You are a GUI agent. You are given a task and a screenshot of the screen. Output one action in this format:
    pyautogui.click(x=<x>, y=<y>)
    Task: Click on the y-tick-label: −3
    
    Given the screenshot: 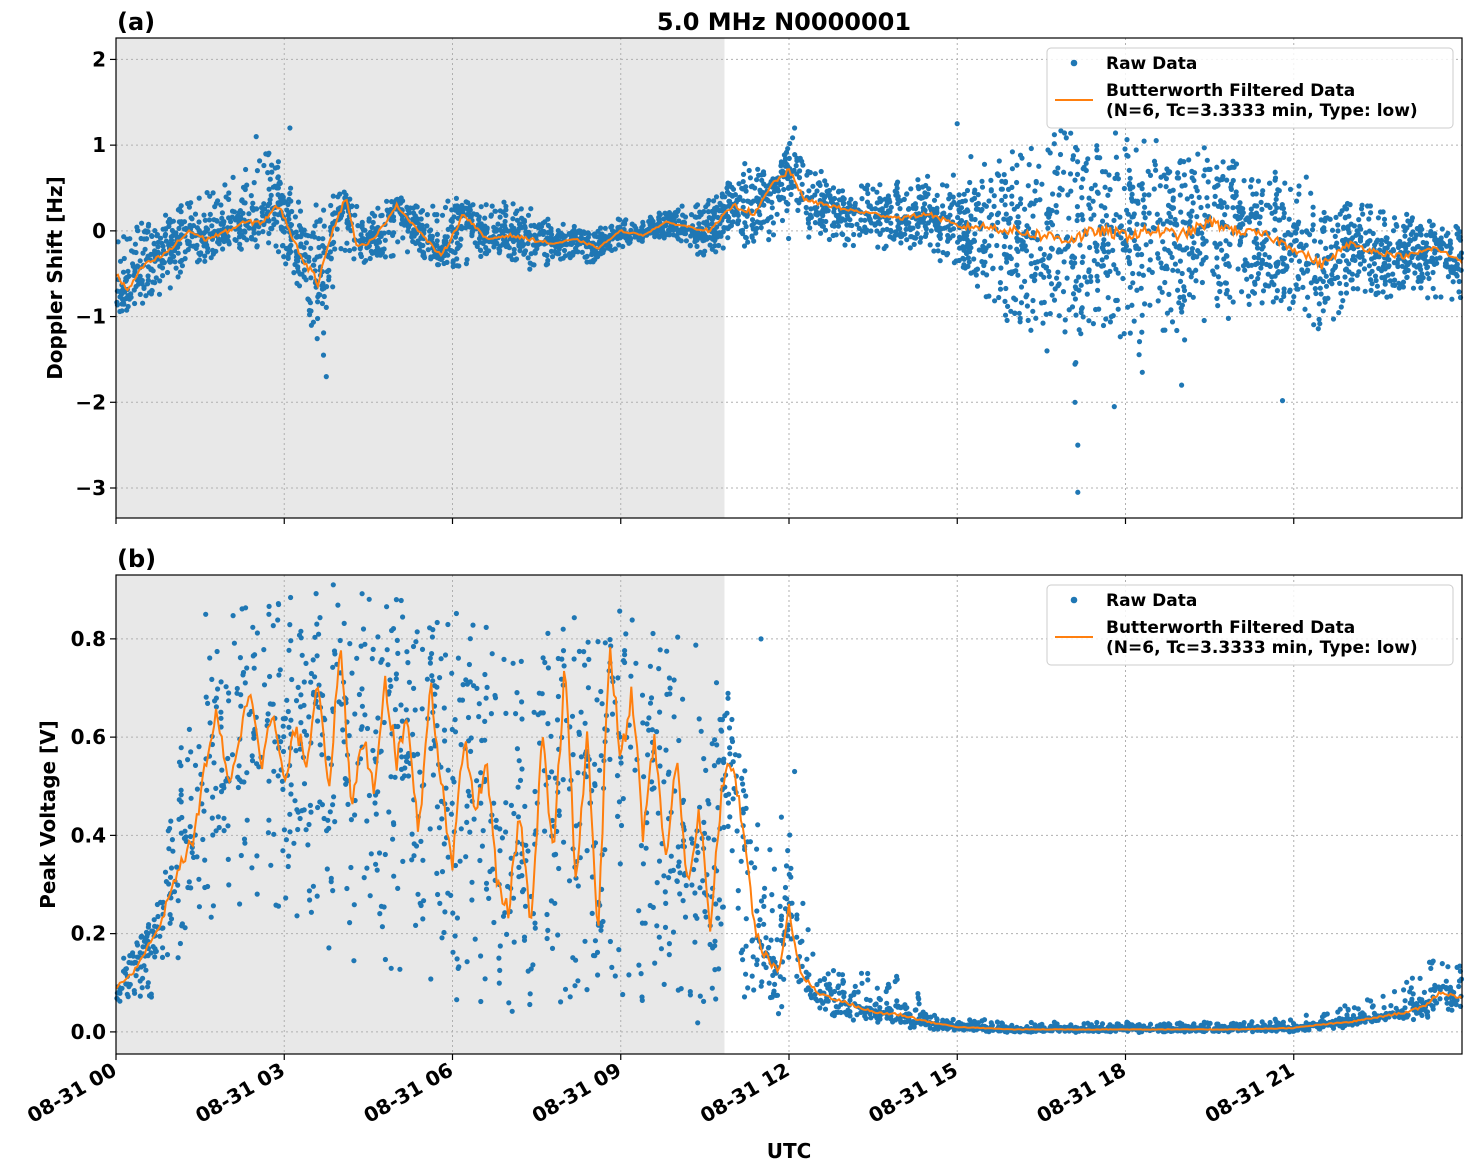 What is the action you would take?
    pyautogui.click(x=90, y=488)
    